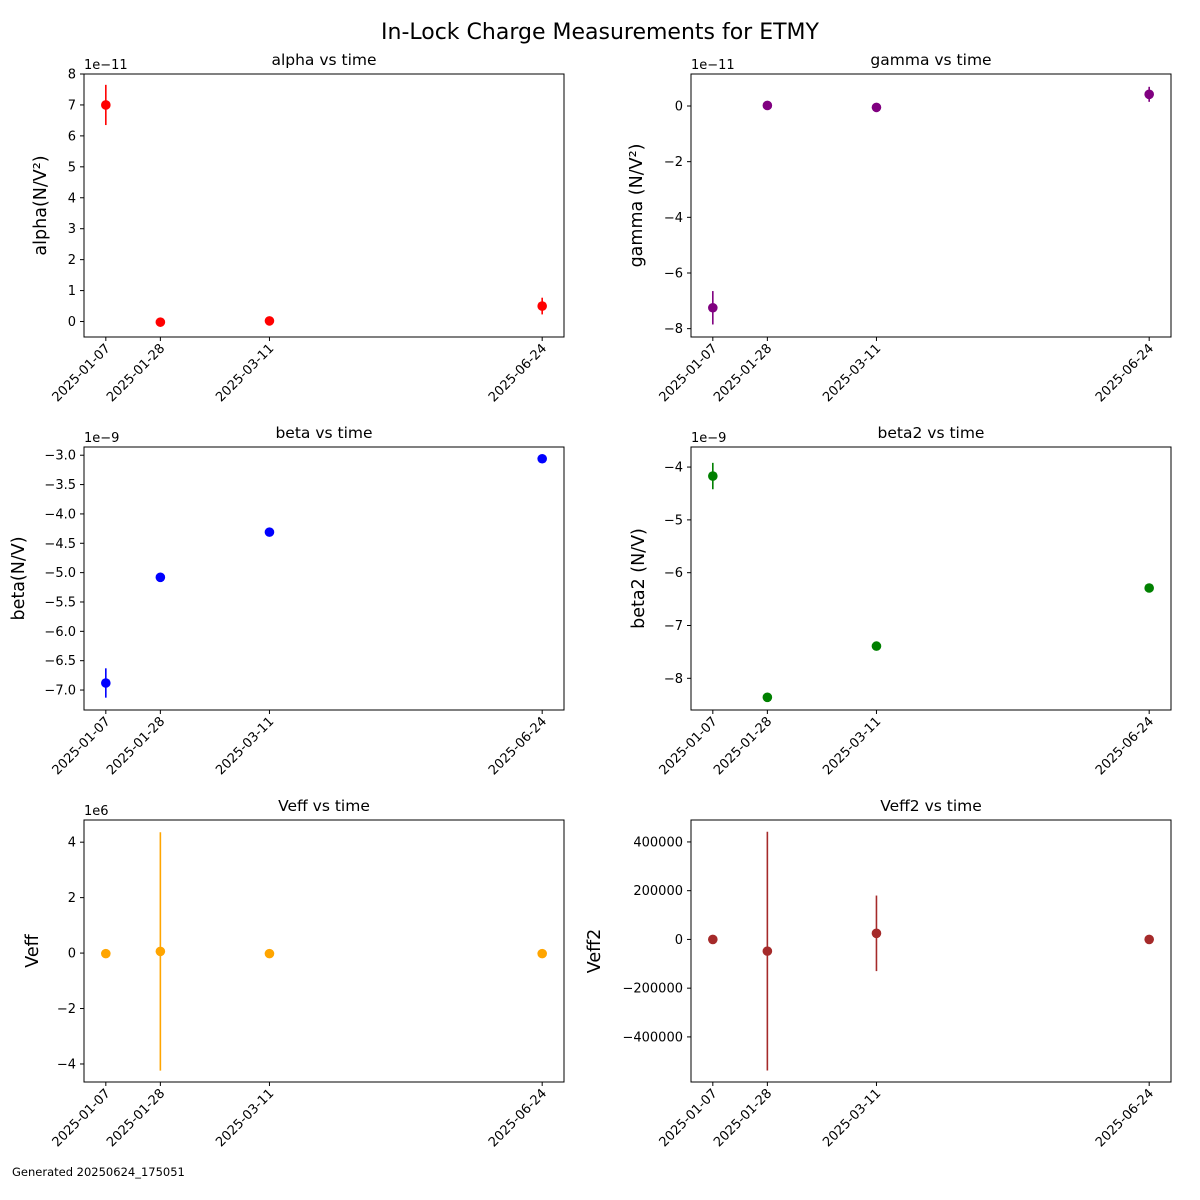 The width and height of the screenshot is (1200, 1200). I want to click on y-tick-label: 400000, so click(658, 842).